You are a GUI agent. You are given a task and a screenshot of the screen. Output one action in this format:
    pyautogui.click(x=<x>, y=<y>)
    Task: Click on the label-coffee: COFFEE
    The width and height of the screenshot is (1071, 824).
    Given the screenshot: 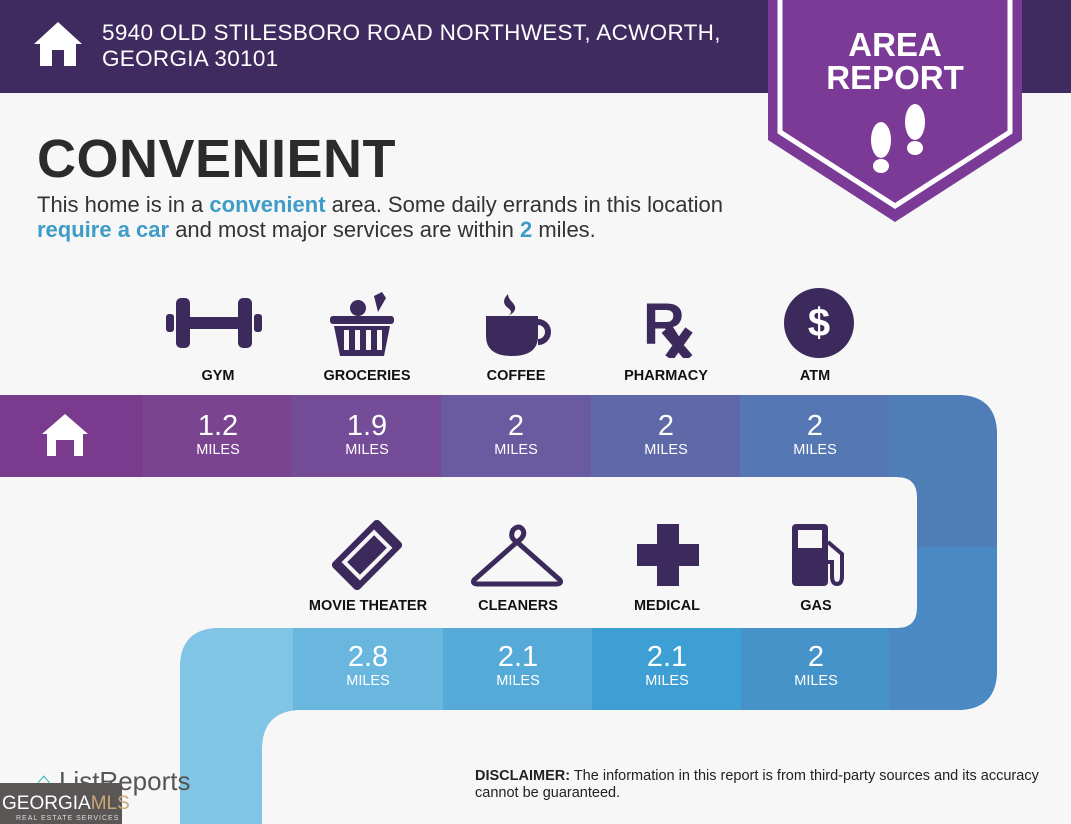 What is the action you would take?
    pyautogui.click(x=516, y=376)
    